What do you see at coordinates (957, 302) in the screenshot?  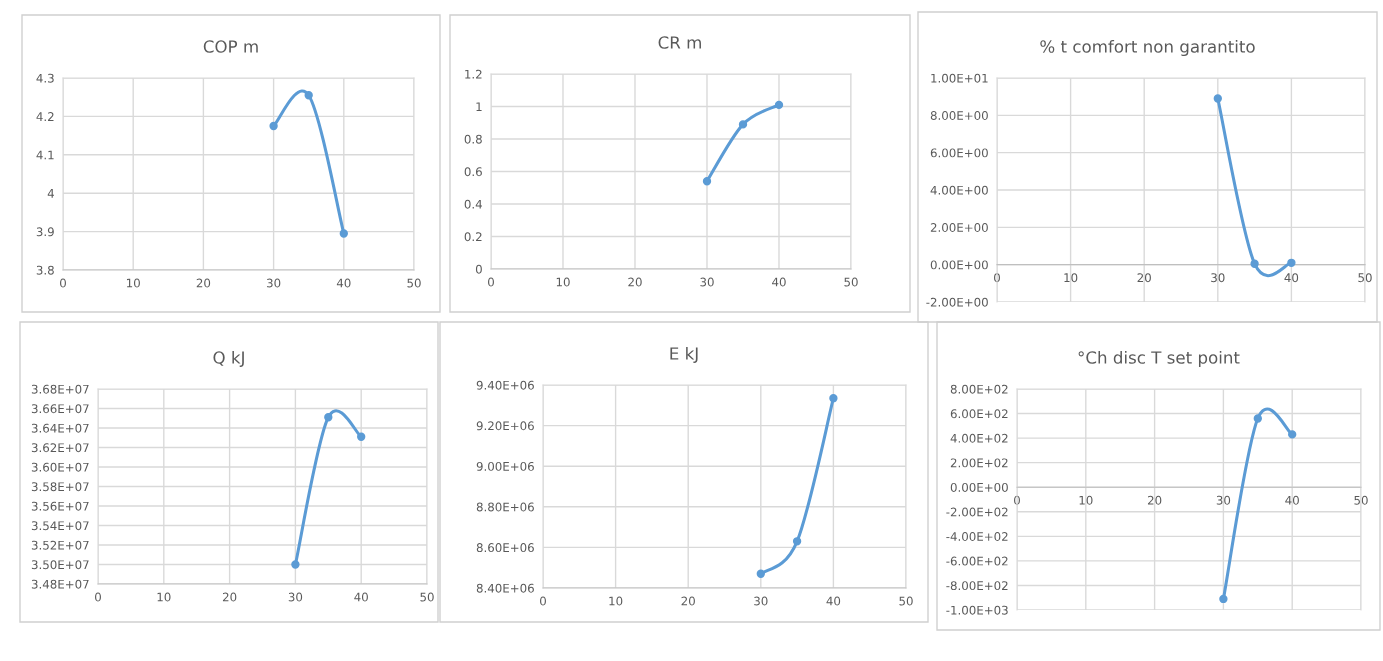 I see `y-tick-label: -2.00E+00` at bounding box center [957, 302].